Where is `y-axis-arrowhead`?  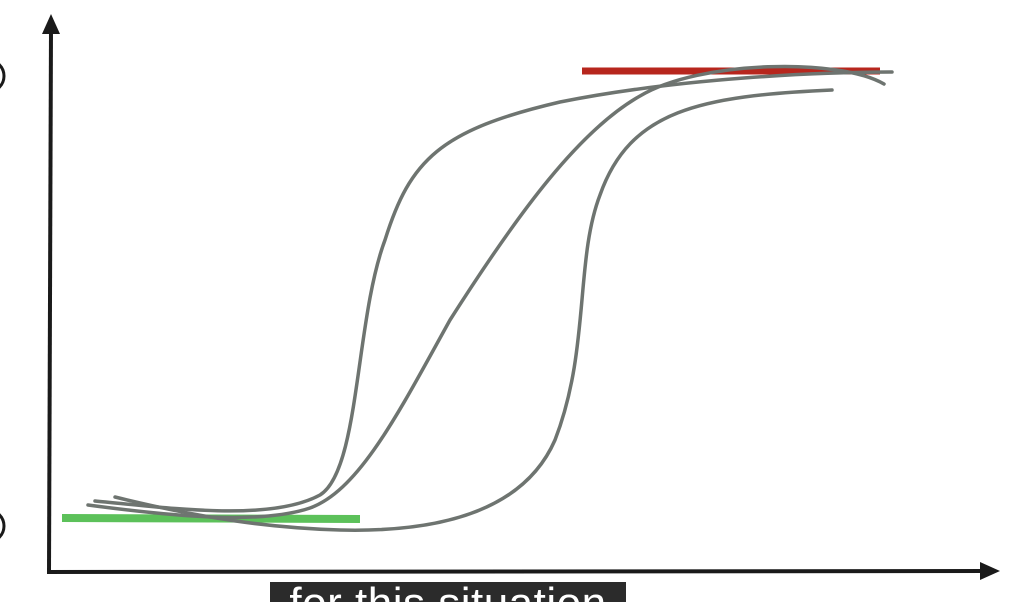 y-axis-arrowhead is located at coordinates (51, 24).